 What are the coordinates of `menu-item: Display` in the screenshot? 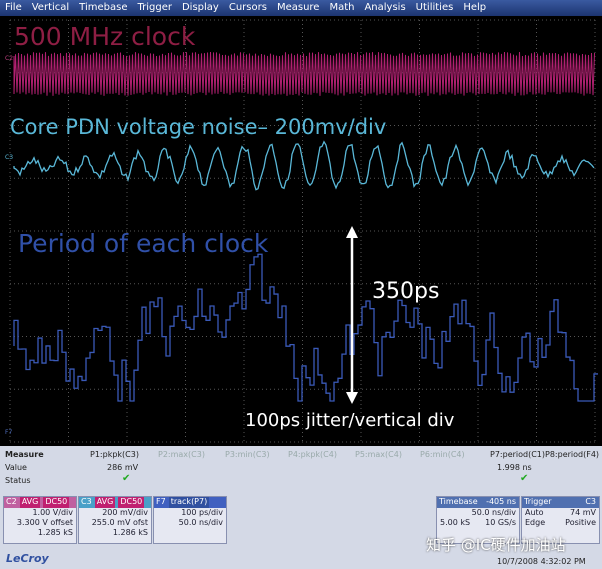 It's located at (200, 7).